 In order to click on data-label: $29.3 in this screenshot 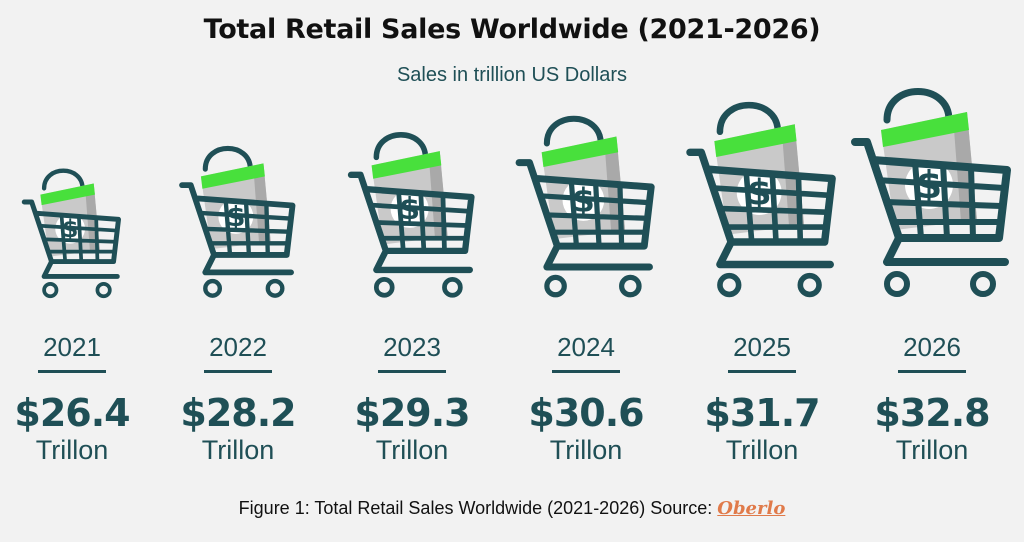, I will do `click(412, 413)`.